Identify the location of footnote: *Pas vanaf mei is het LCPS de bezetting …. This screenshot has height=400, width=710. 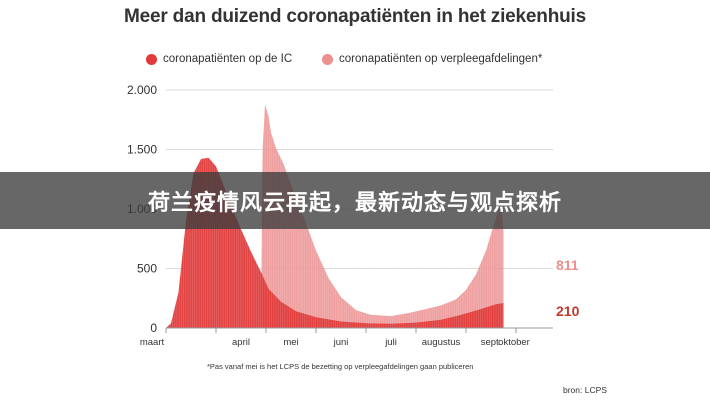
(340, 366).